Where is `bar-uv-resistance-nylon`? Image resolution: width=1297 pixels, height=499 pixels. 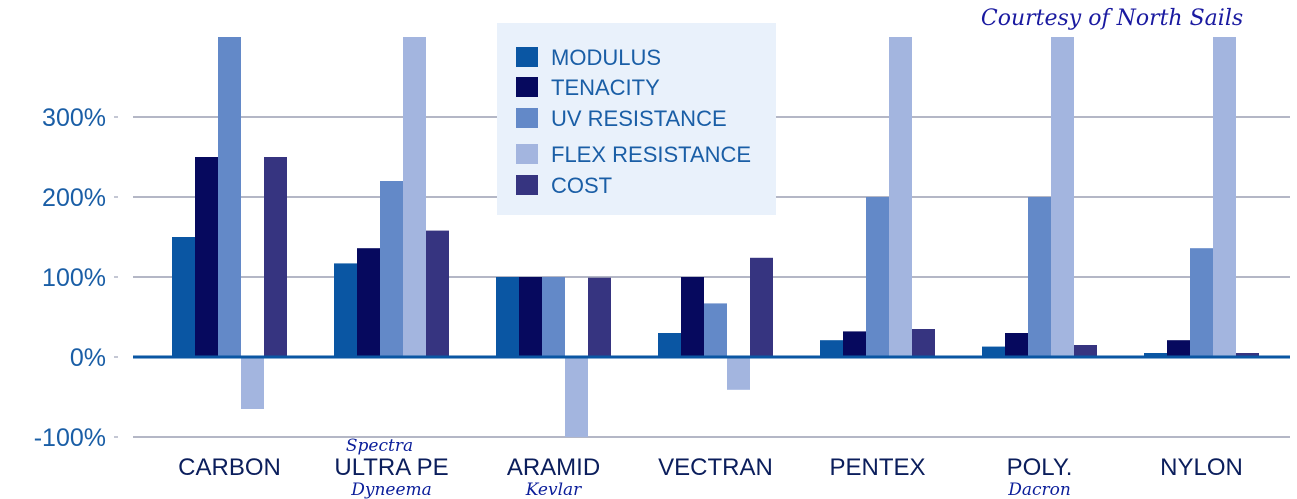 bar-uv-resistance-nylon is located at coordinates (1201, 302).